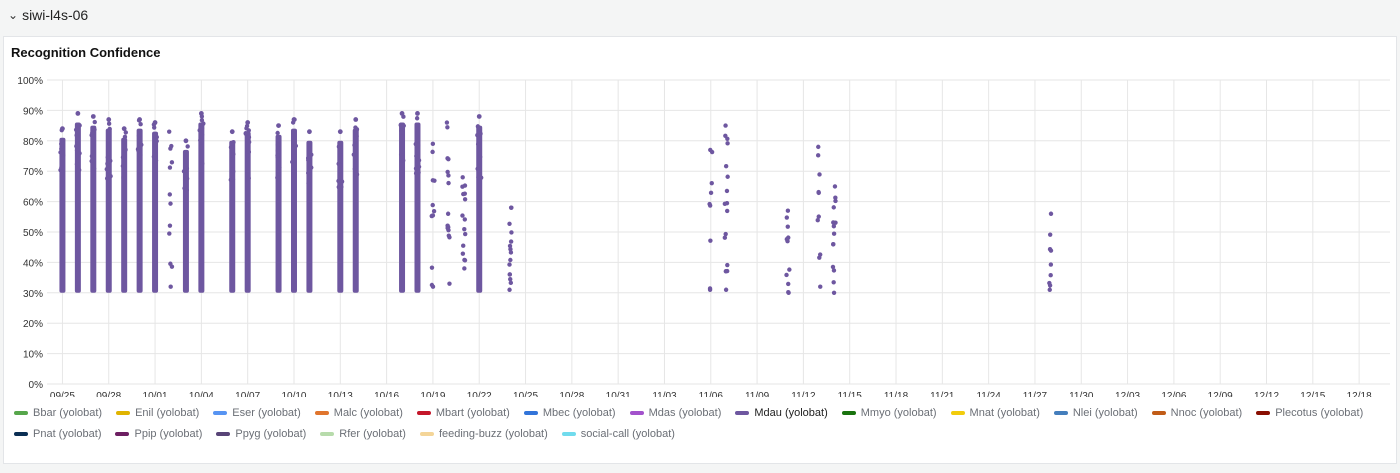 This screenshot has height=473, width=1400. What do you see at coordinates (889, 413) in the screenshot?
I see `legend-item: Mmyo (yolobat)` at bounding box center [889, 413].